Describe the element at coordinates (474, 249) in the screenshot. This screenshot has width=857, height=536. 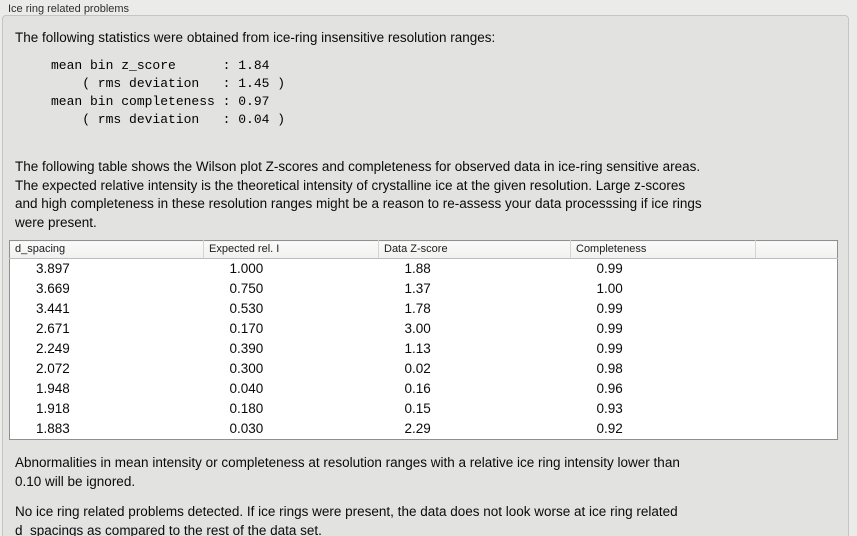
I see `column-header-data-z-score: Data Z-score` at that location.